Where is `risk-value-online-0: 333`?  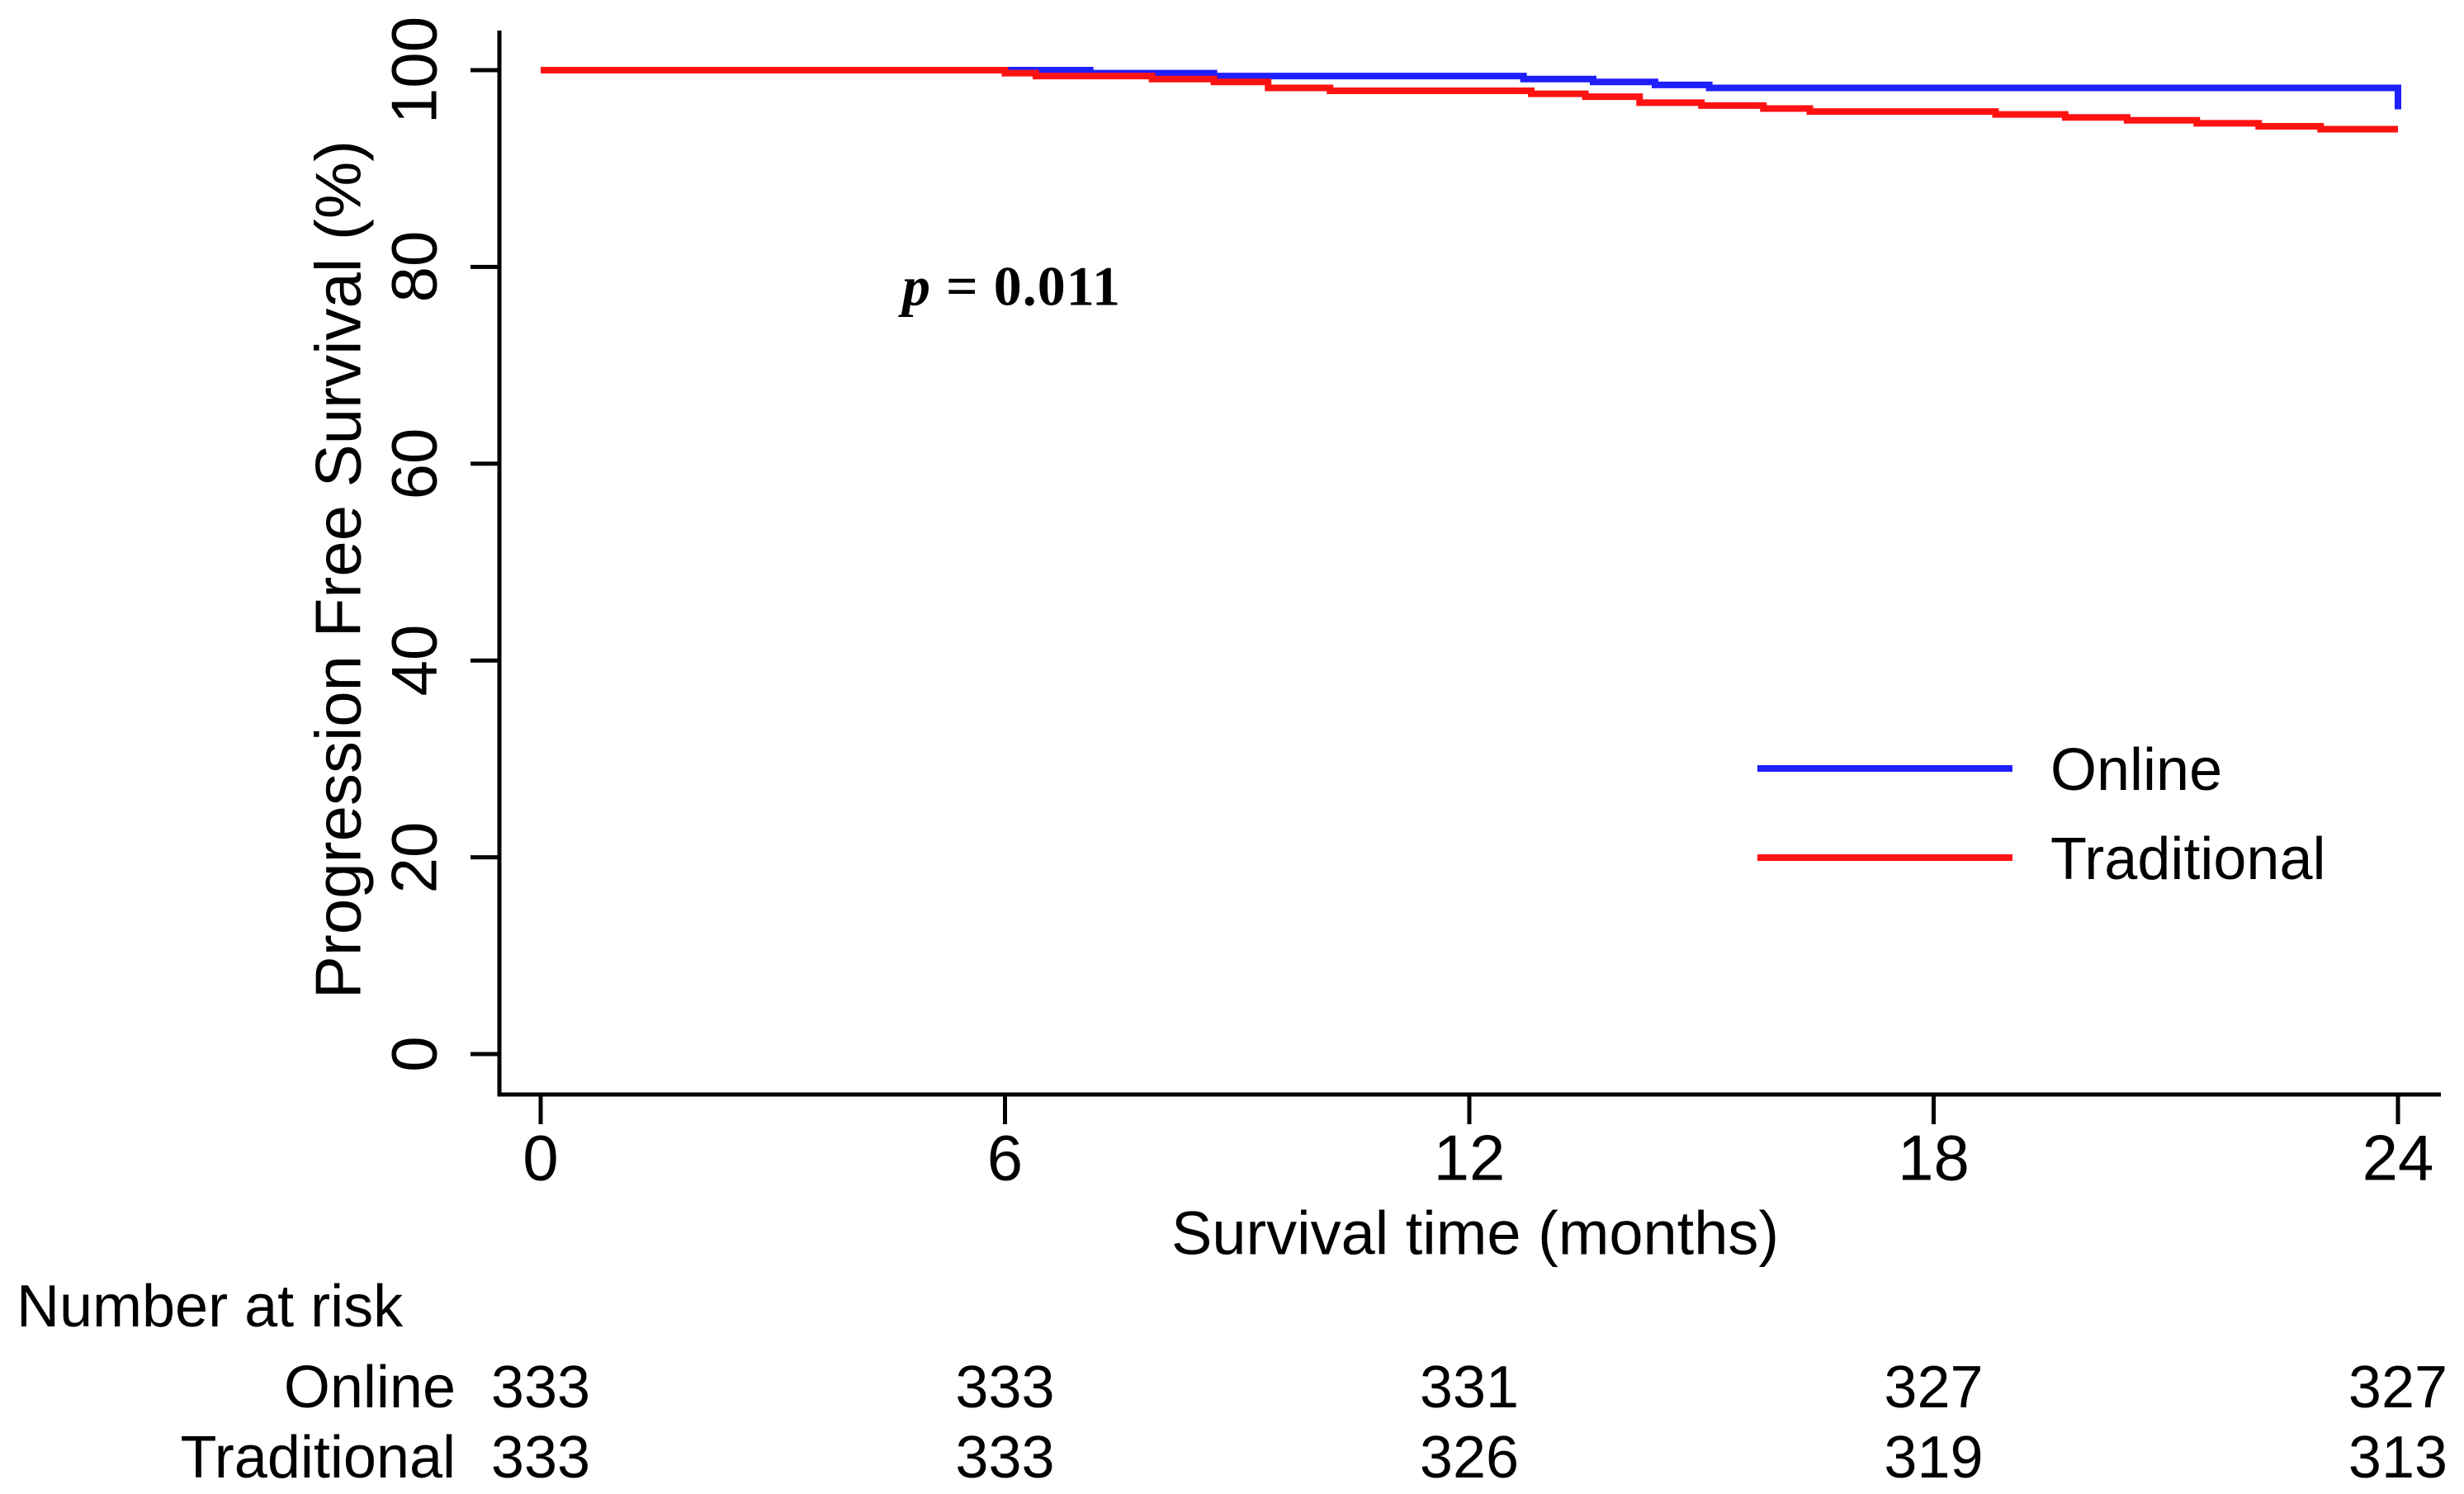
risk-value-online-0: 333 is located at coordinates (540, 1388).